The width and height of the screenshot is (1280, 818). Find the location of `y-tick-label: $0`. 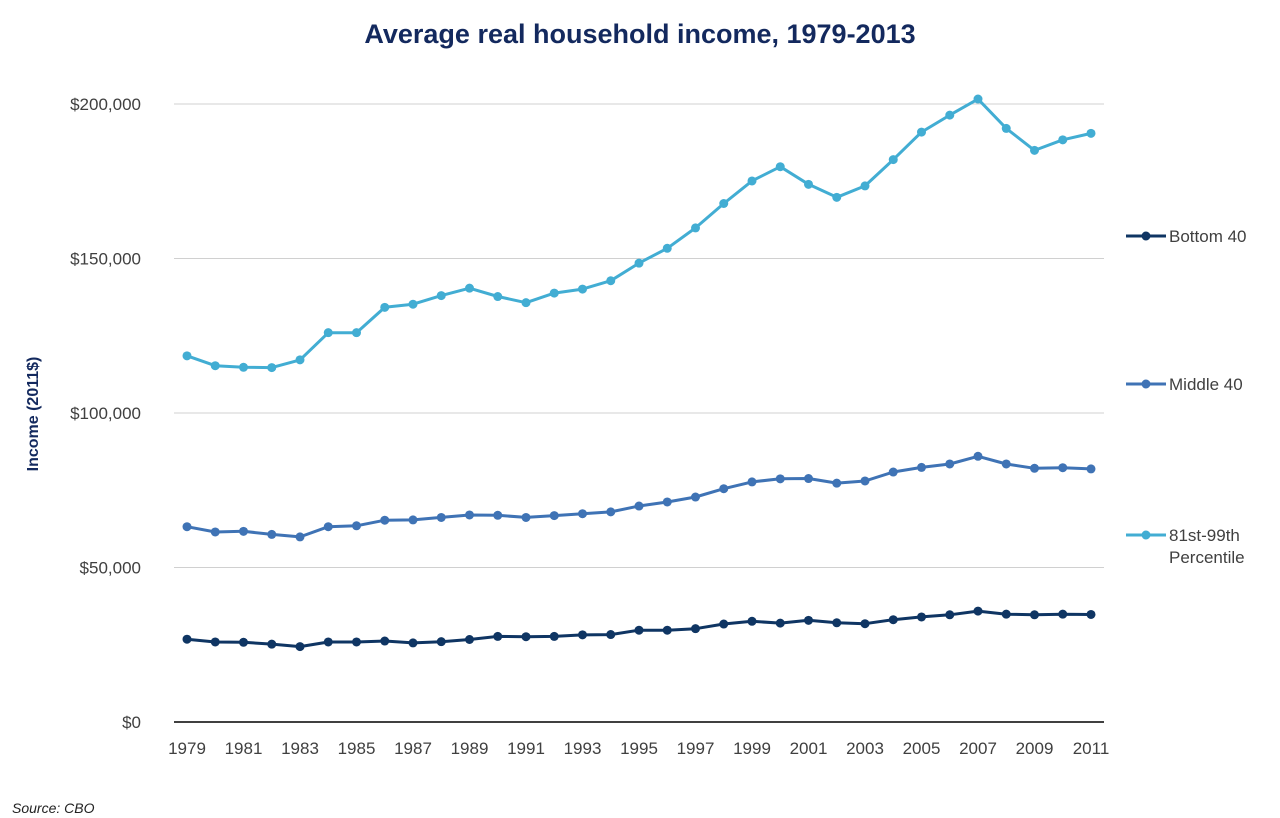

y-tick-label: $0 is located at coordinates (131, 722).